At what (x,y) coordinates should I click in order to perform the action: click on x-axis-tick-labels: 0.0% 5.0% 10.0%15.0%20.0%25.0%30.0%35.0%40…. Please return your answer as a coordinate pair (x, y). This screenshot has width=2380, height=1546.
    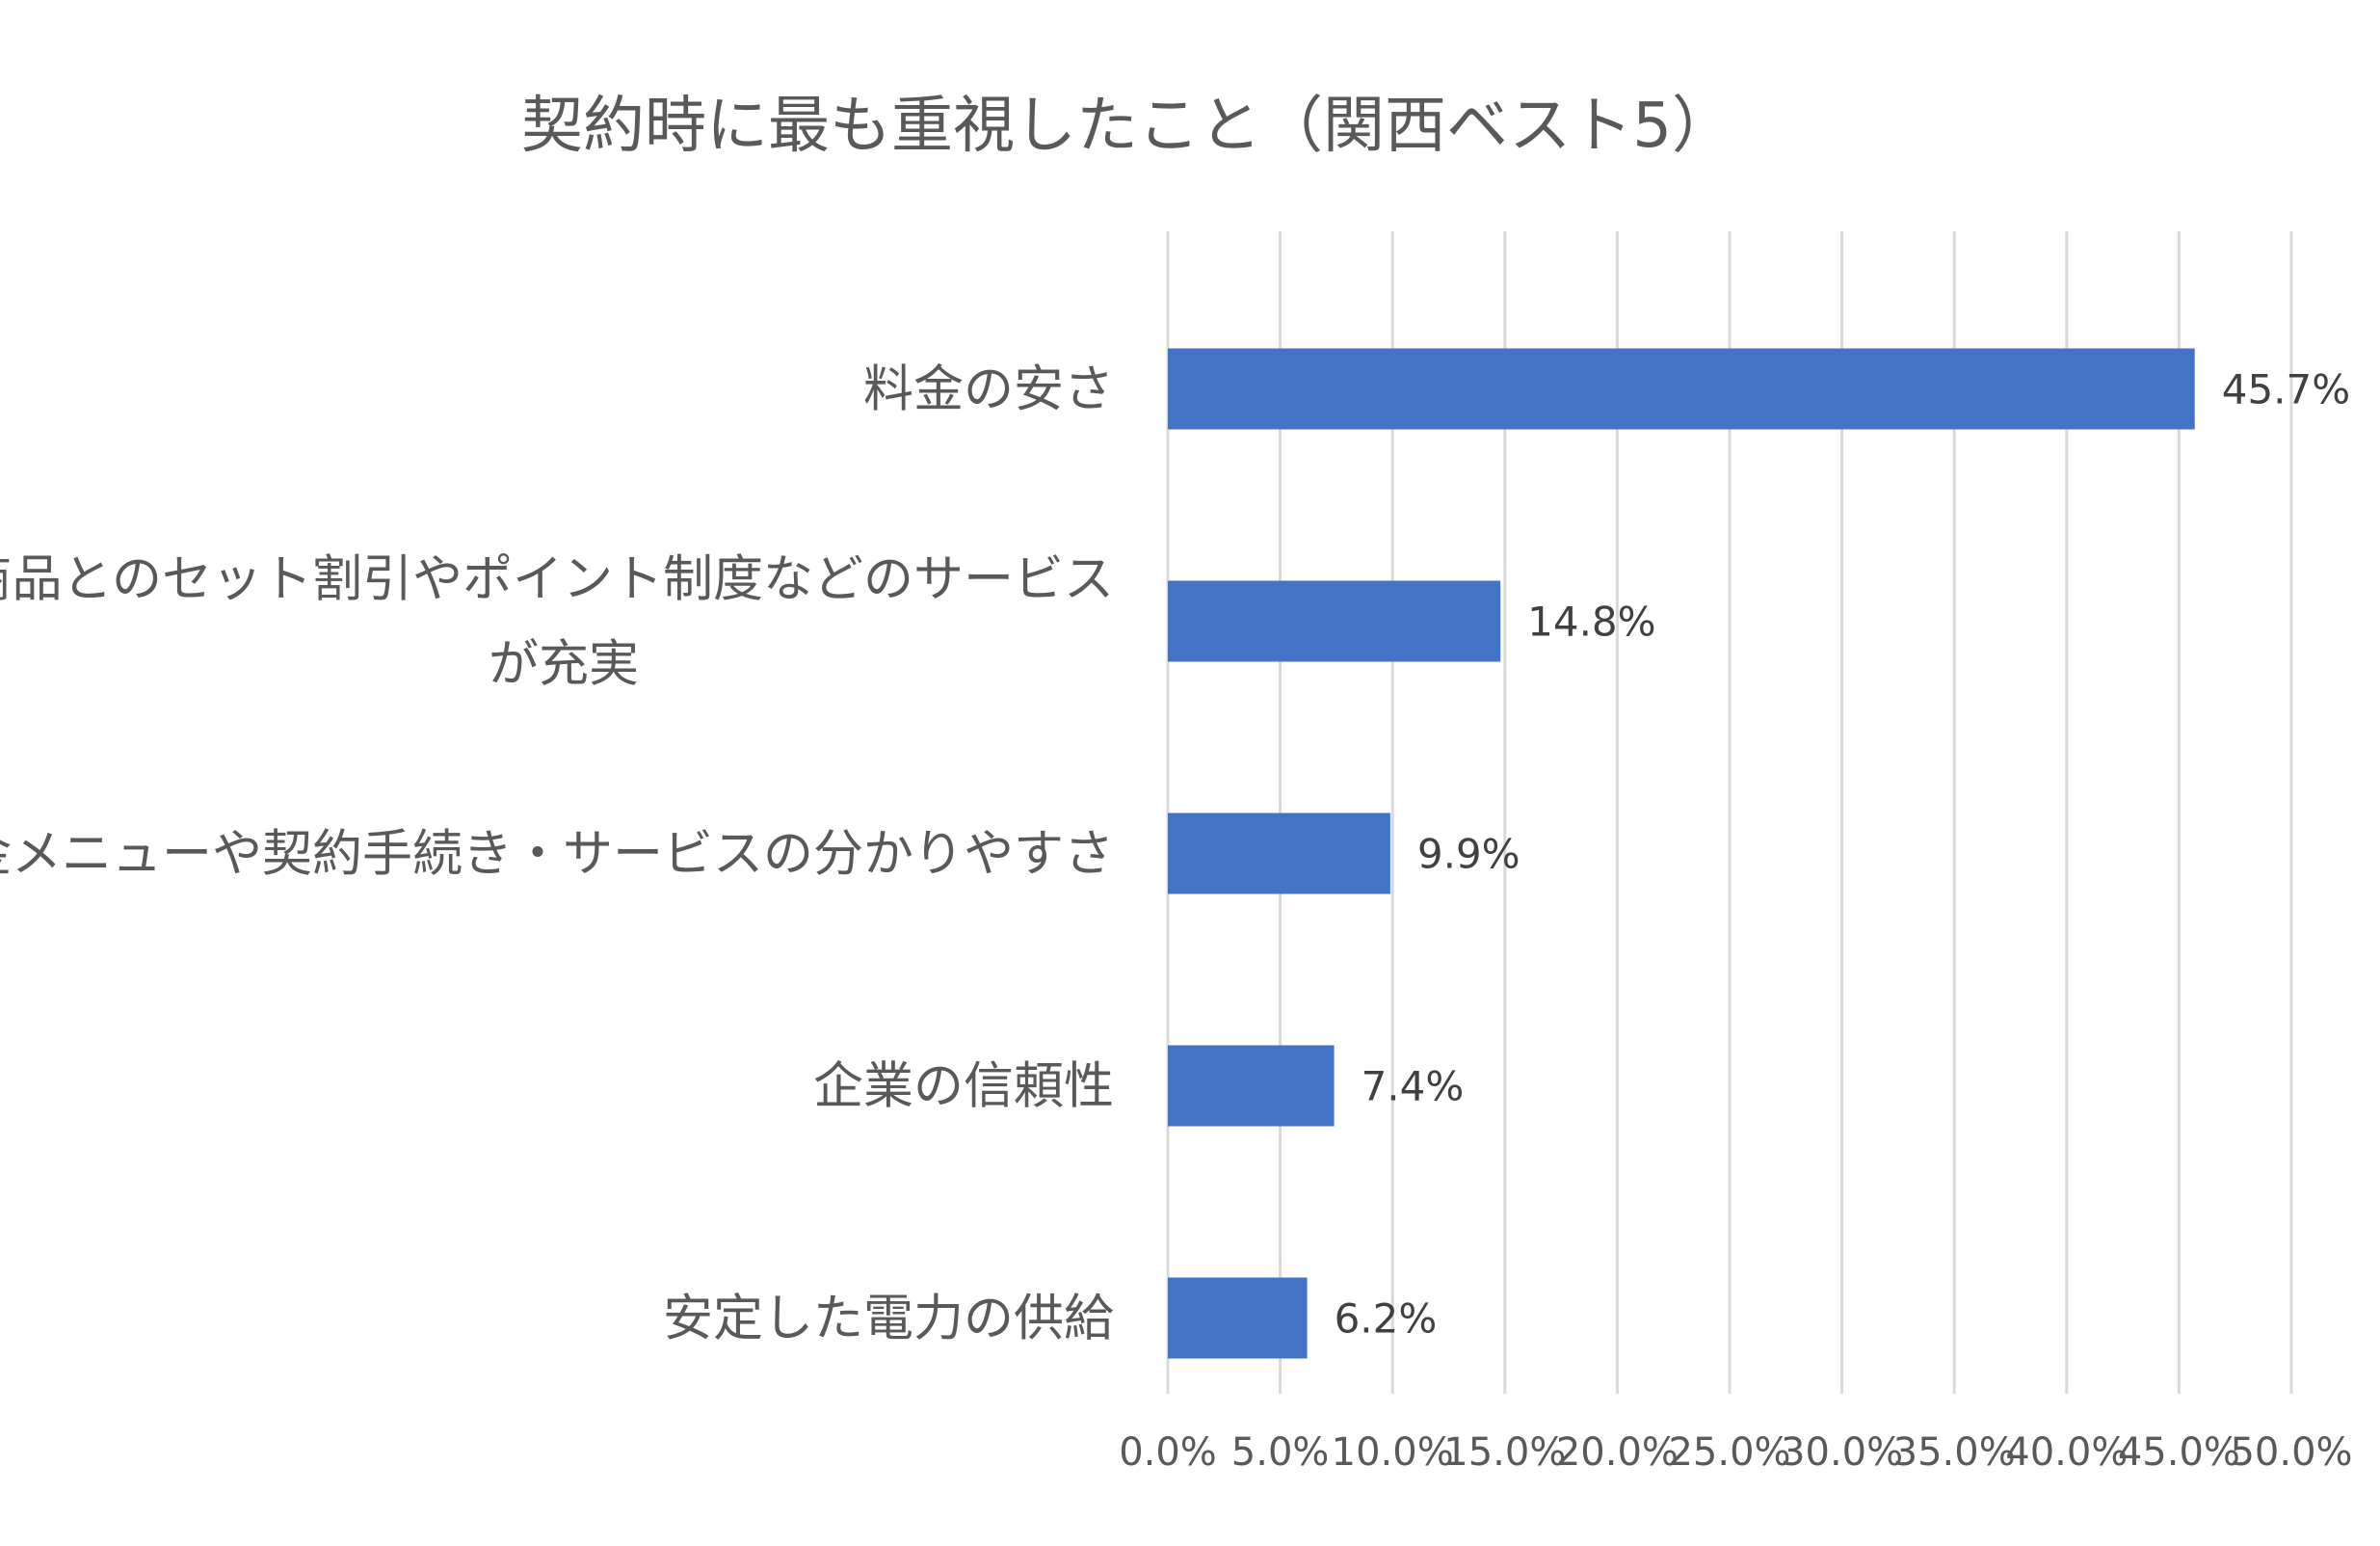
    Looking at the image, I should click on (1736, 1452).